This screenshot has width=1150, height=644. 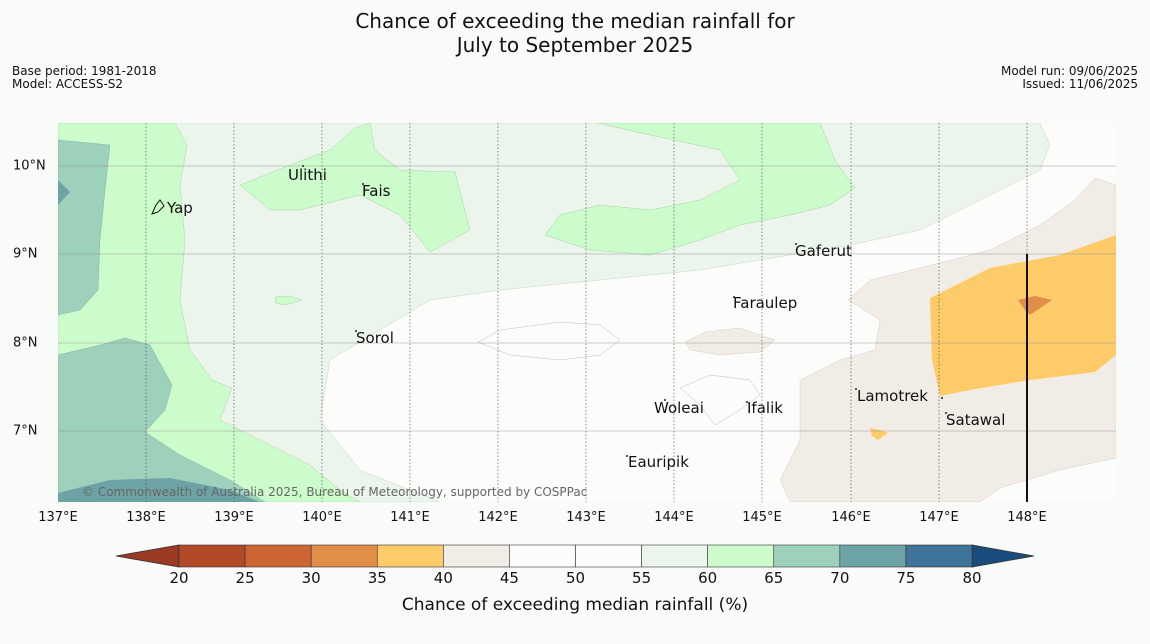 What do you see at coordinates (586, 517) in the screenshot?
I see `lon-label: 143°E` at bounding box center [586, 517].